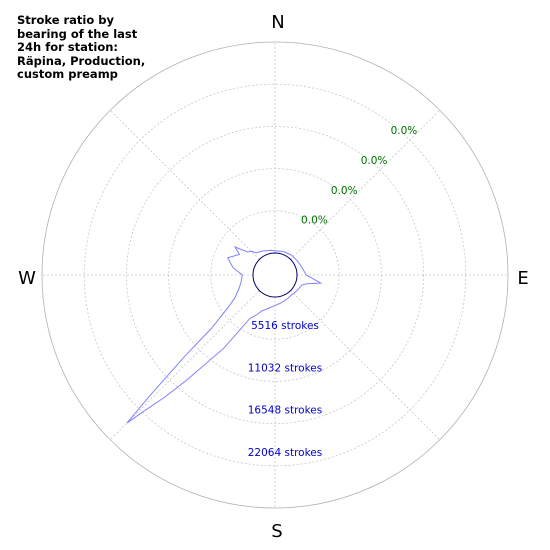 The height and width of the screenshot is (550, 550). Describe the element at coordinates (522, 278) in the screenshot. I see `compass-east: E` at that location.